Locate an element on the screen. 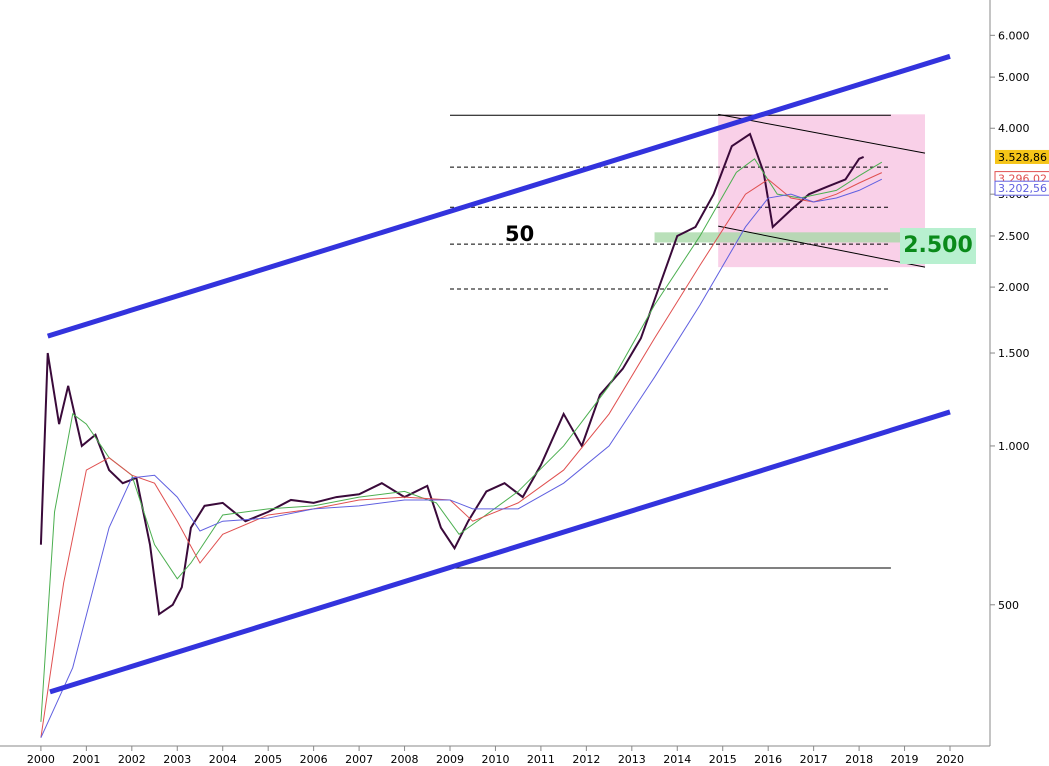  support-band is located at coordinates (789, 237).